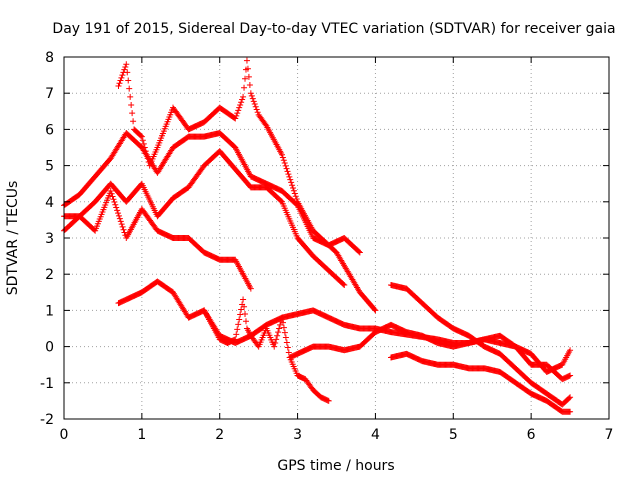 The image size is (640, 480). I want to click on y-tick-label: 0, so click(49, 348).